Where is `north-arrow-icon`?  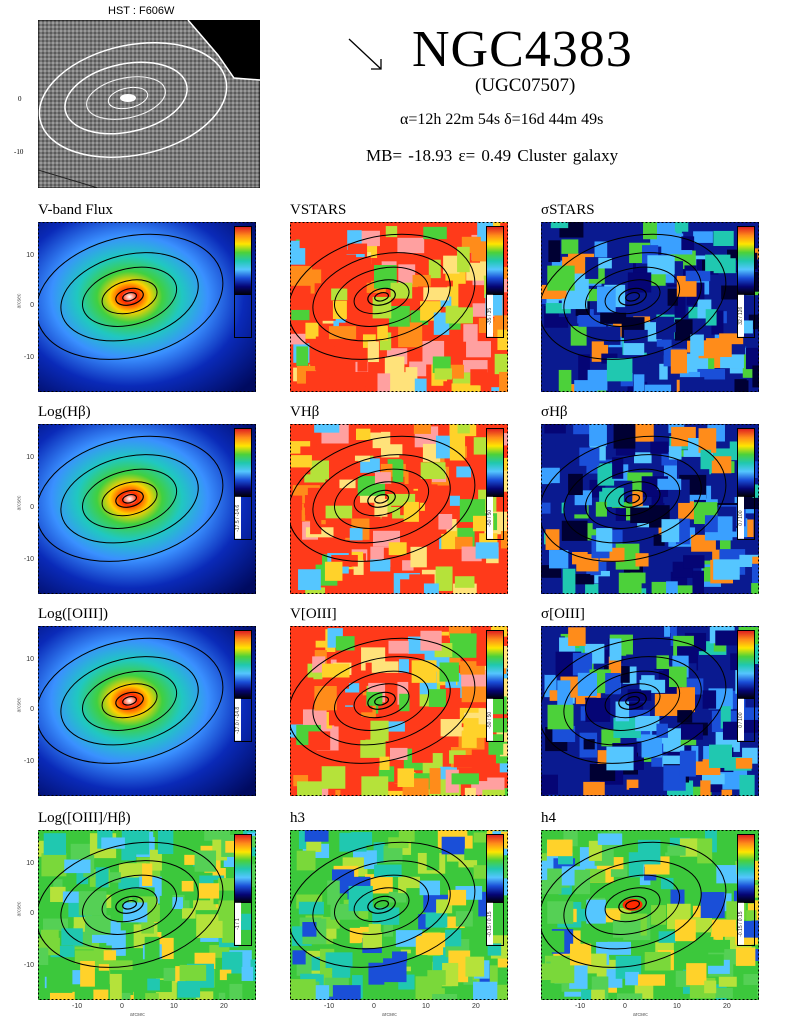 north-arrow-icon is located at coordinates (365, 54).